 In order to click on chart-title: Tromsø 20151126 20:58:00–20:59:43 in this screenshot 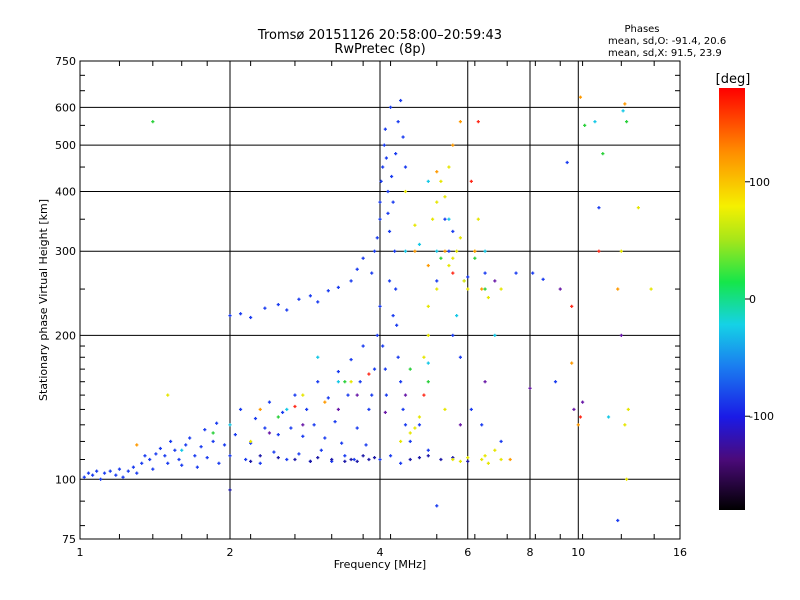, I will do `click(379, 35)`.